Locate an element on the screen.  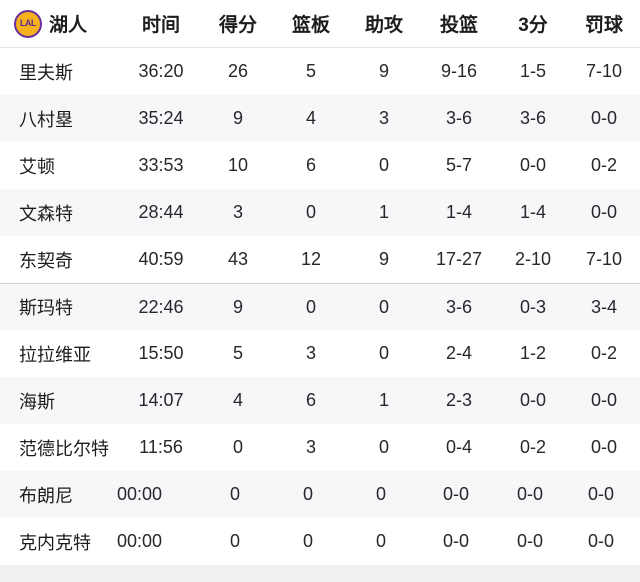
player-field-goals: 9-16 is located at coordinates (459, 71).